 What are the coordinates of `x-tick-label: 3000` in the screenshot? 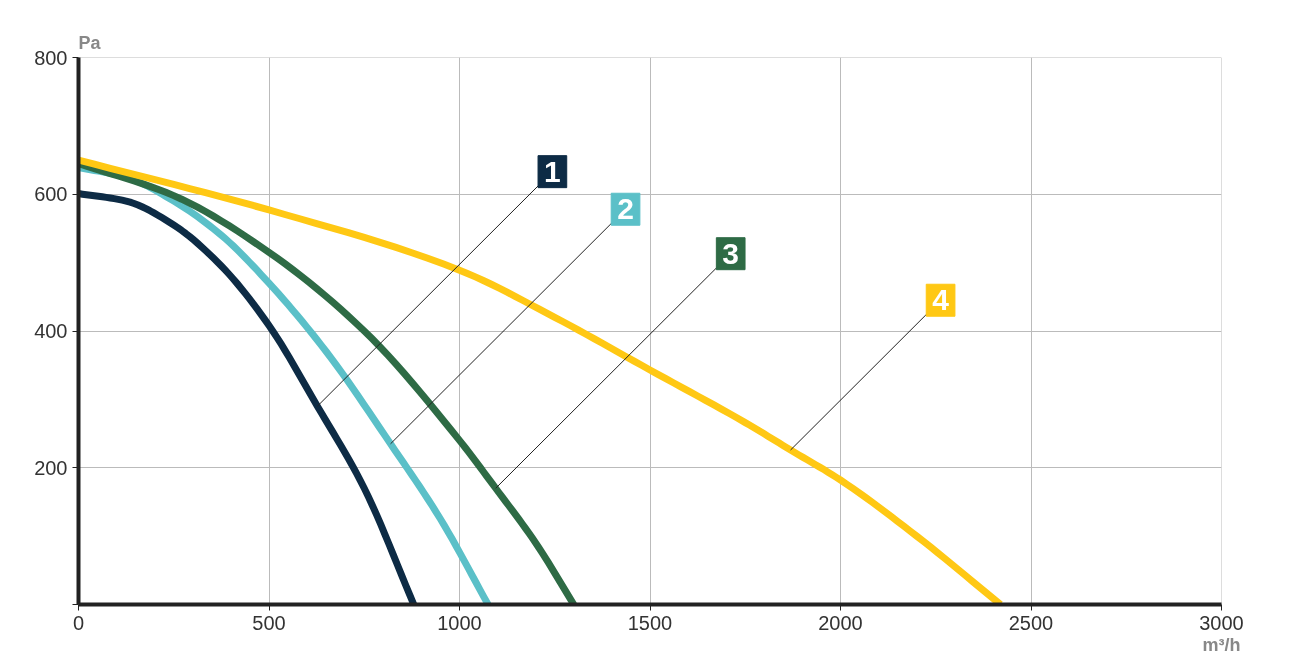 It's located at (1221, 622).